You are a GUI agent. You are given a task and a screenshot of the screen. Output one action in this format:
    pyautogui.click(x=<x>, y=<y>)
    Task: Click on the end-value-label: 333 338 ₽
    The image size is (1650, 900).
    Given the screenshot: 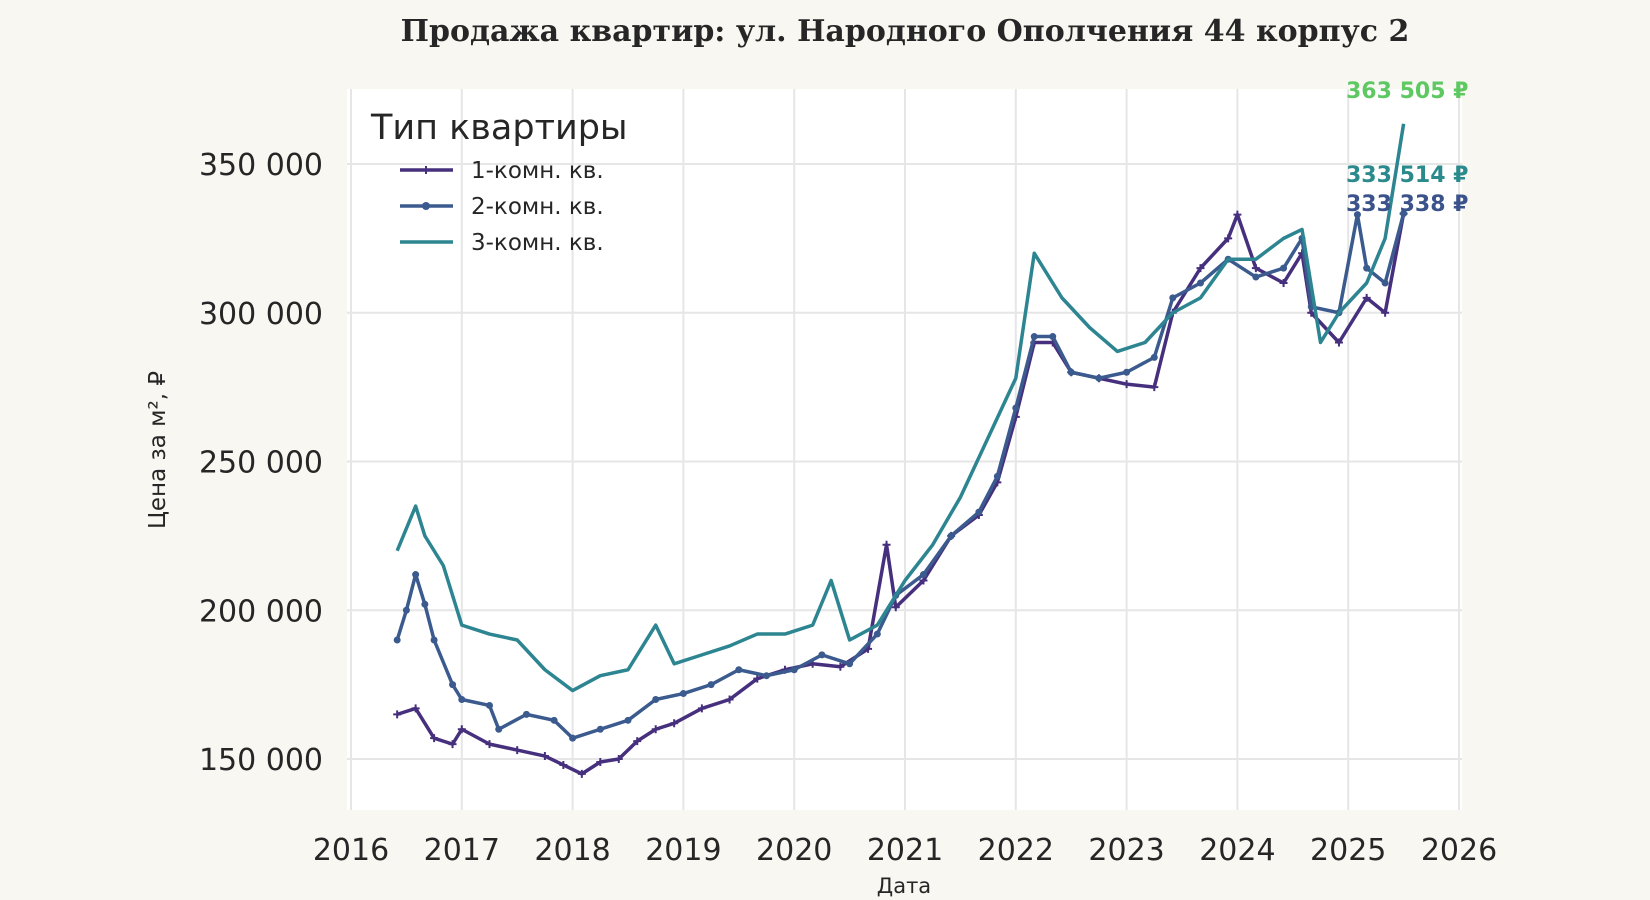 What is the action you would take?
    pyautogui.click(x=1407, y=204)
    